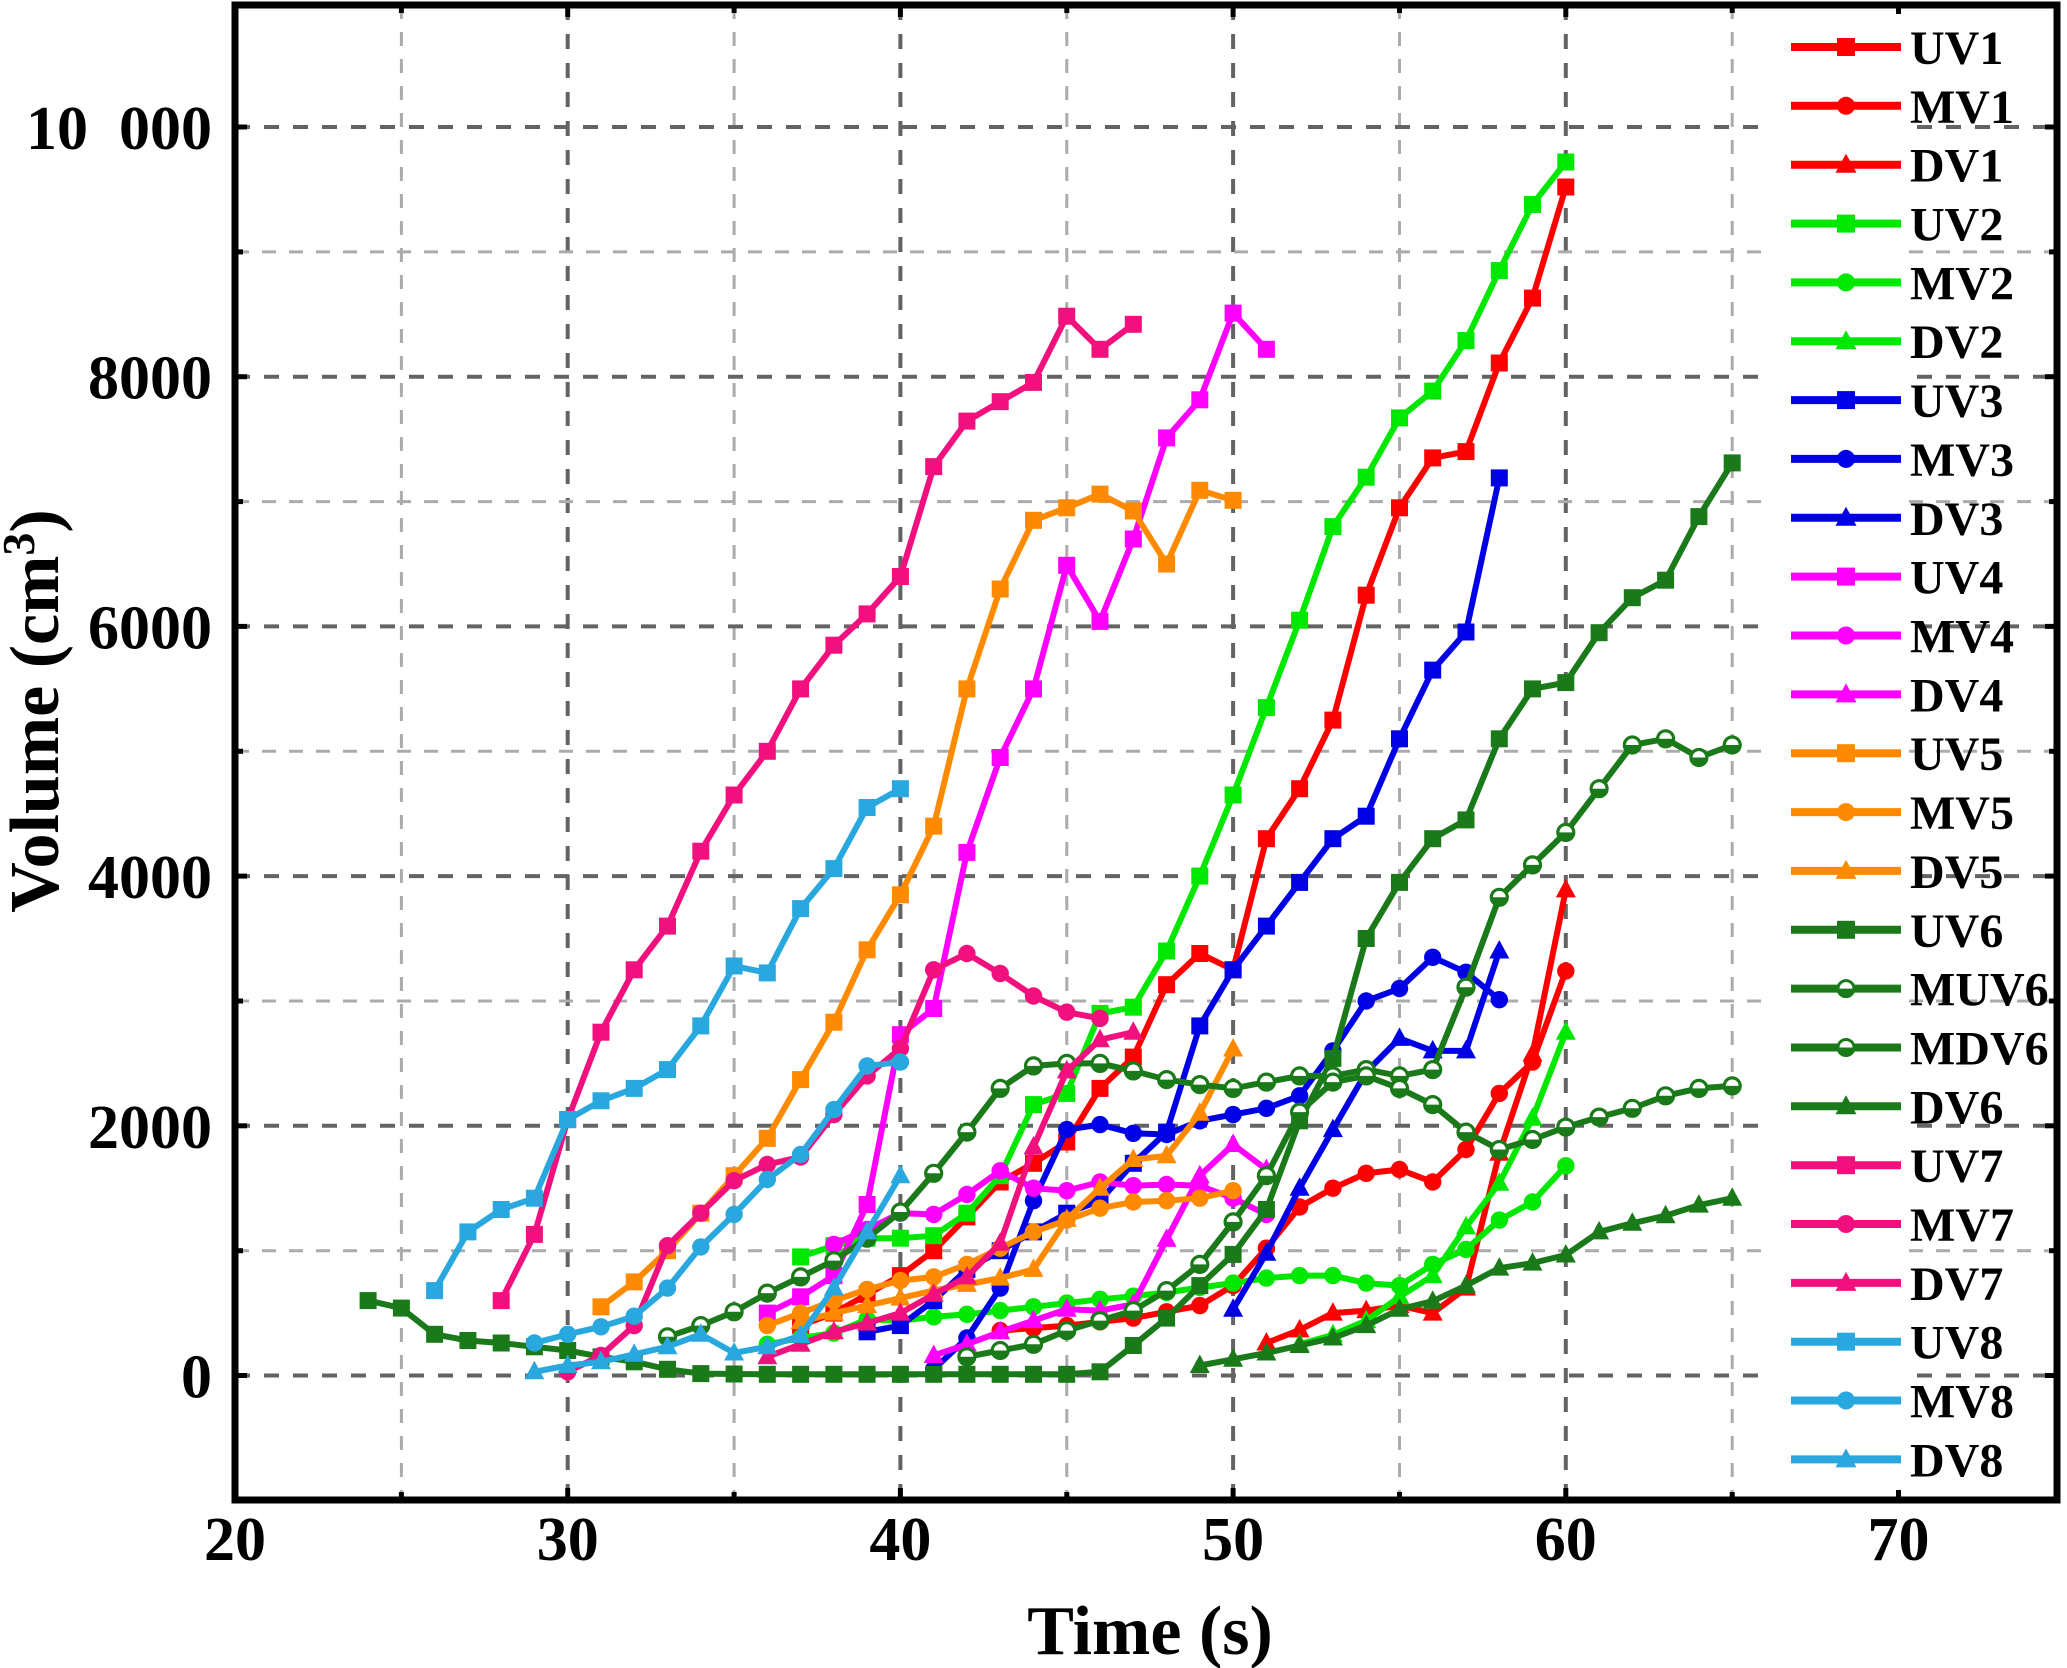 Image resolution: width=2067 pixels, height=1668 pixels. I want to click on svg-text: 70, so click(1899, 1540).